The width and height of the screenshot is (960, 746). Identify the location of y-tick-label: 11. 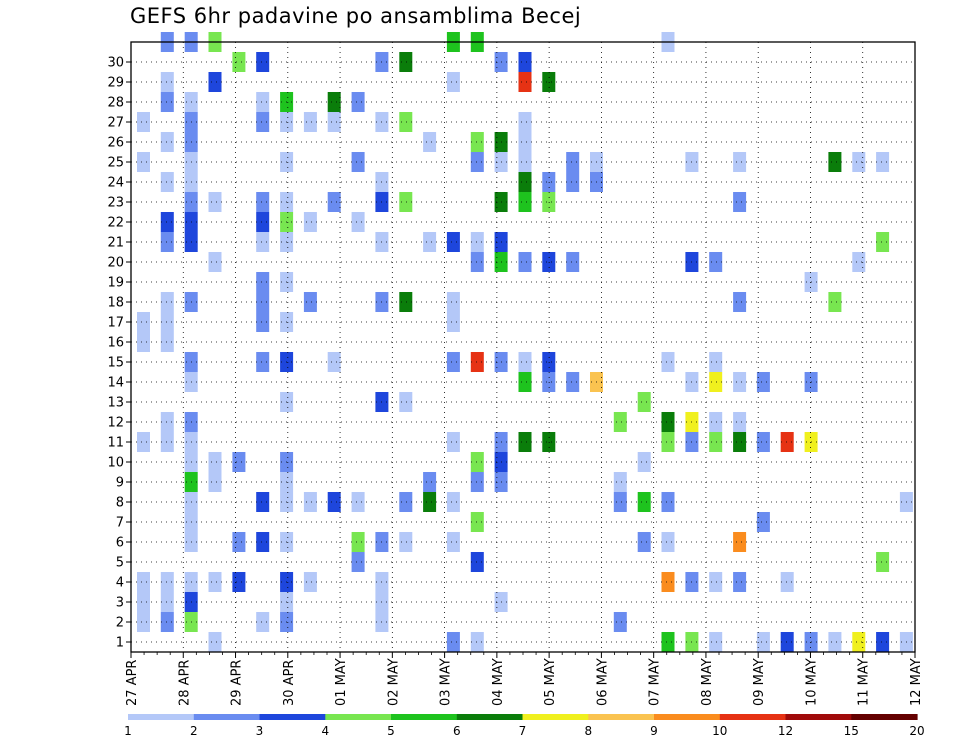
(115, 443).